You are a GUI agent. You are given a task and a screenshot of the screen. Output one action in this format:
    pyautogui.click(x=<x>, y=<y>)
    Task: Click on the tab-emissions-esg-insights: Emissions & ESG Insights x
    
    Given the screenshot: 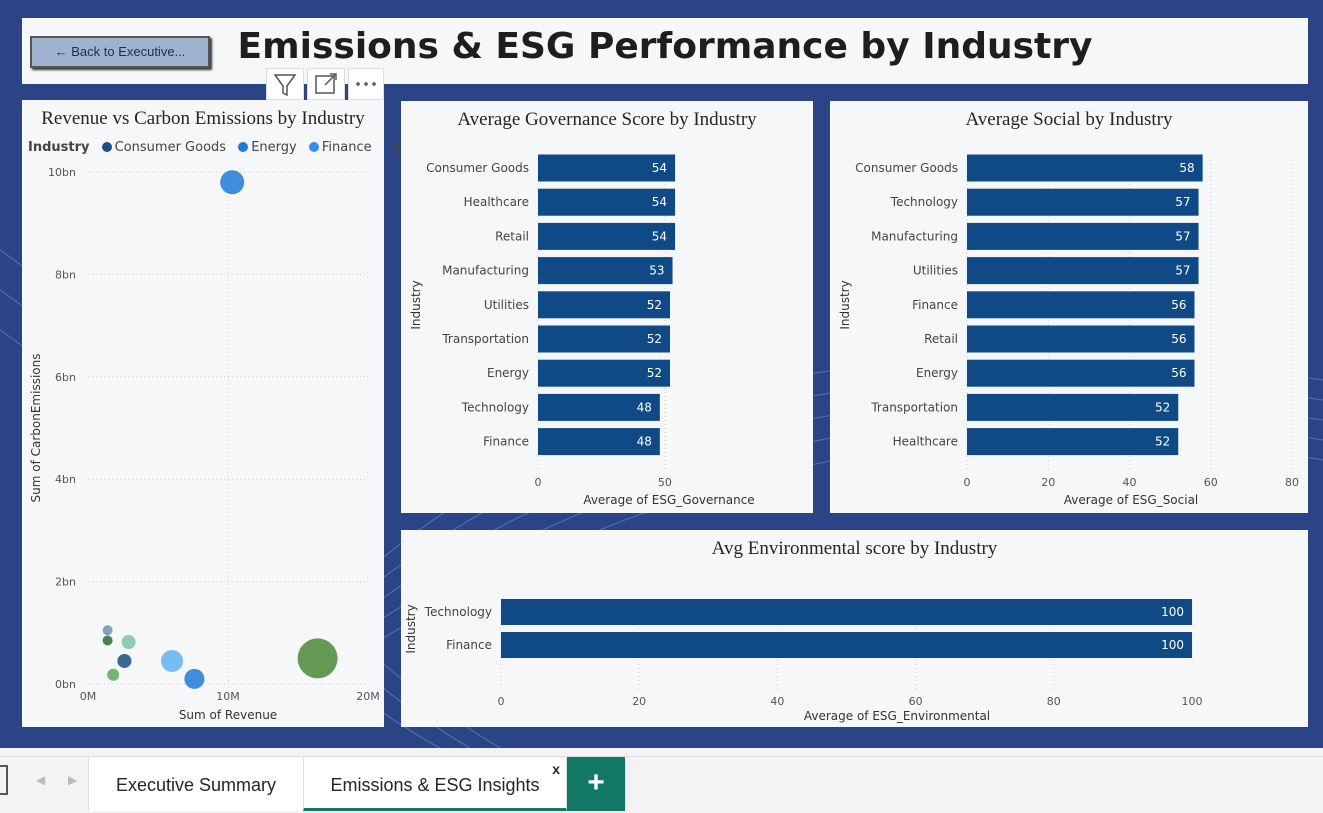 What is the action you would take?
    pyautogui.click(x=435, y=784)
    